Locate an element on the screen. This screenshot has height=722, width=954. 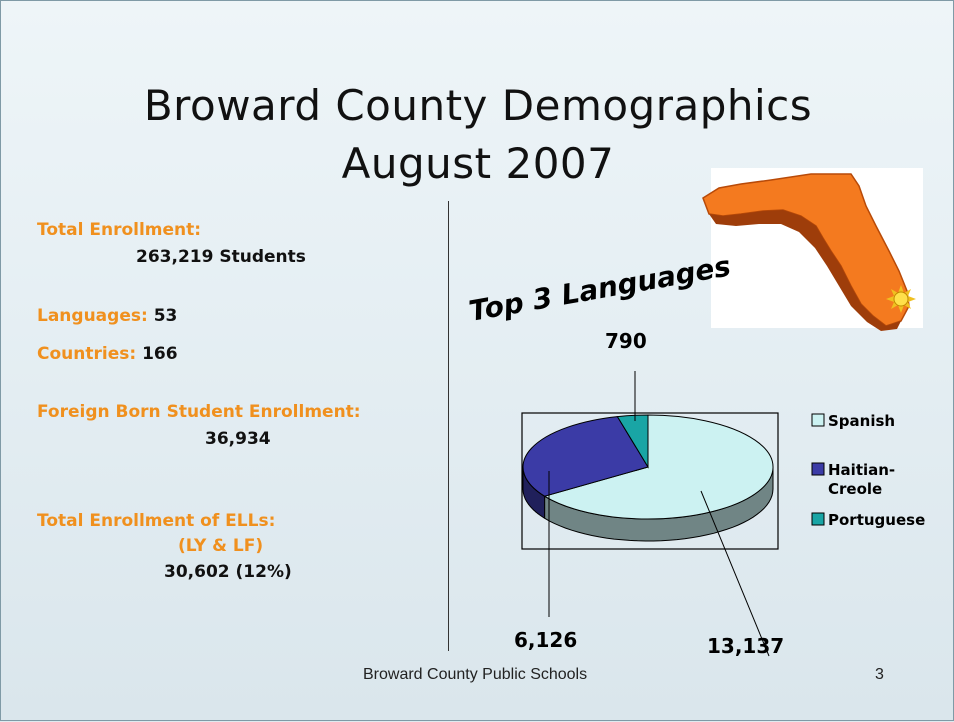
countries-stat: Countries: 166 is located at coordinates (107, 354).